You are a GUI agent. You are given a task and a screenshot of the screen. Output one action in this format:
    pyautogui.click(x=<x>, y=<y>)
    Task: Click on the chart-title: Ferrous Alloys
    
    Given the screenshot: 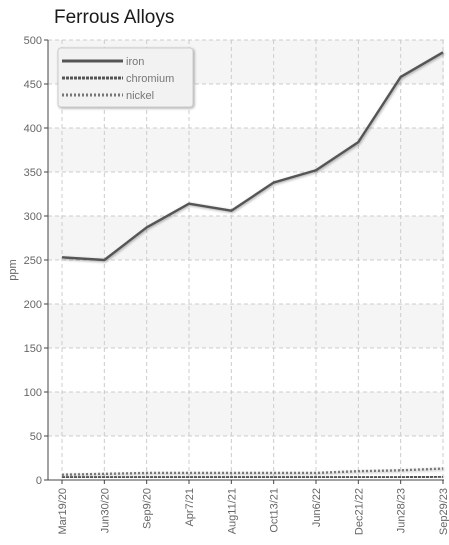 What is the action you would take?
    pyautogui.click(x=114, y=17)
    